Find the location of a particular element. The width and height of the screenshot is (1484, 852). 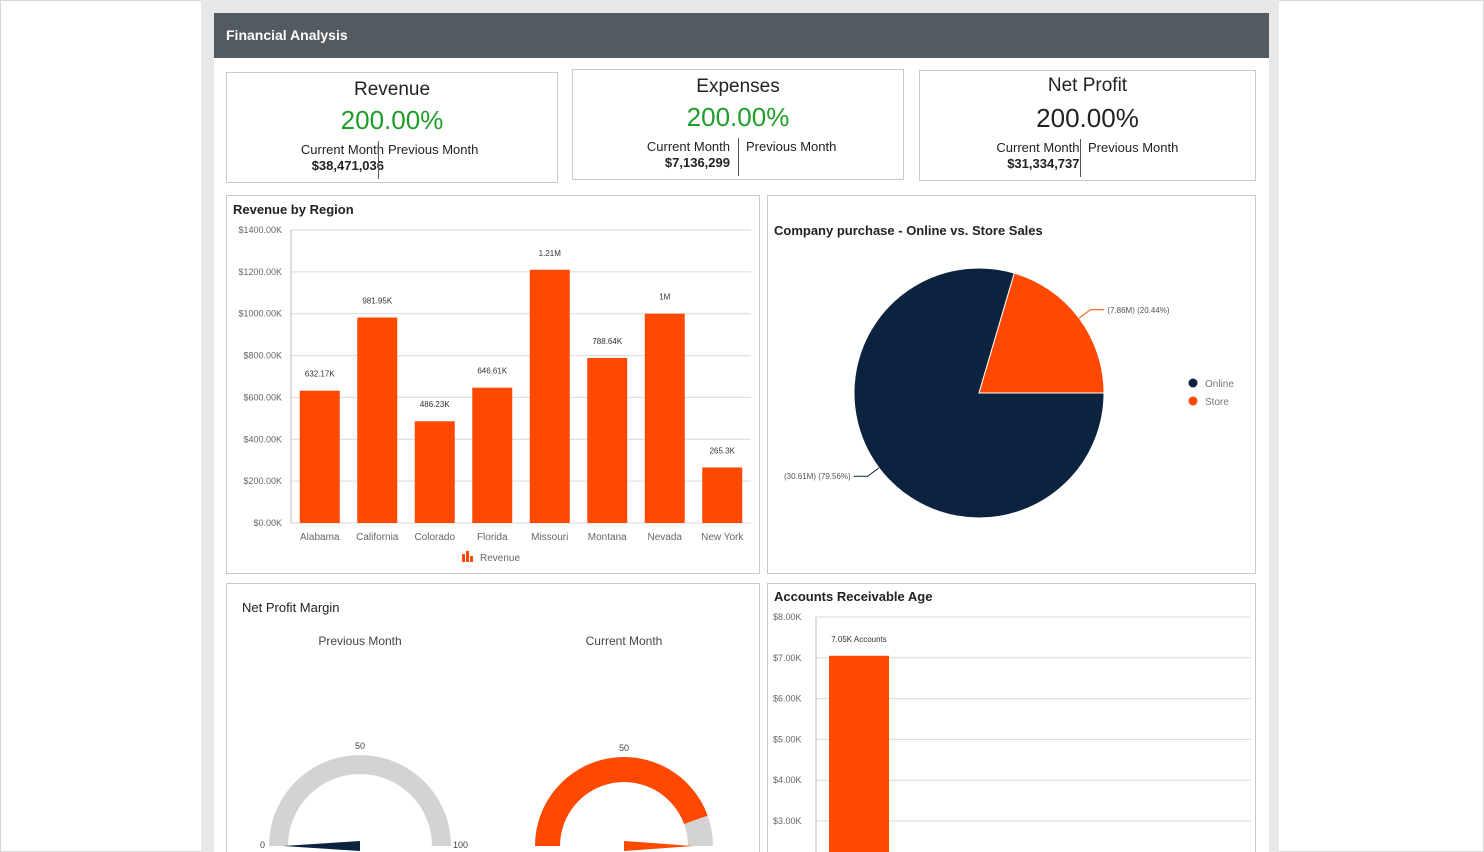

legend-label: Online is located at coordinates (1219, 384).